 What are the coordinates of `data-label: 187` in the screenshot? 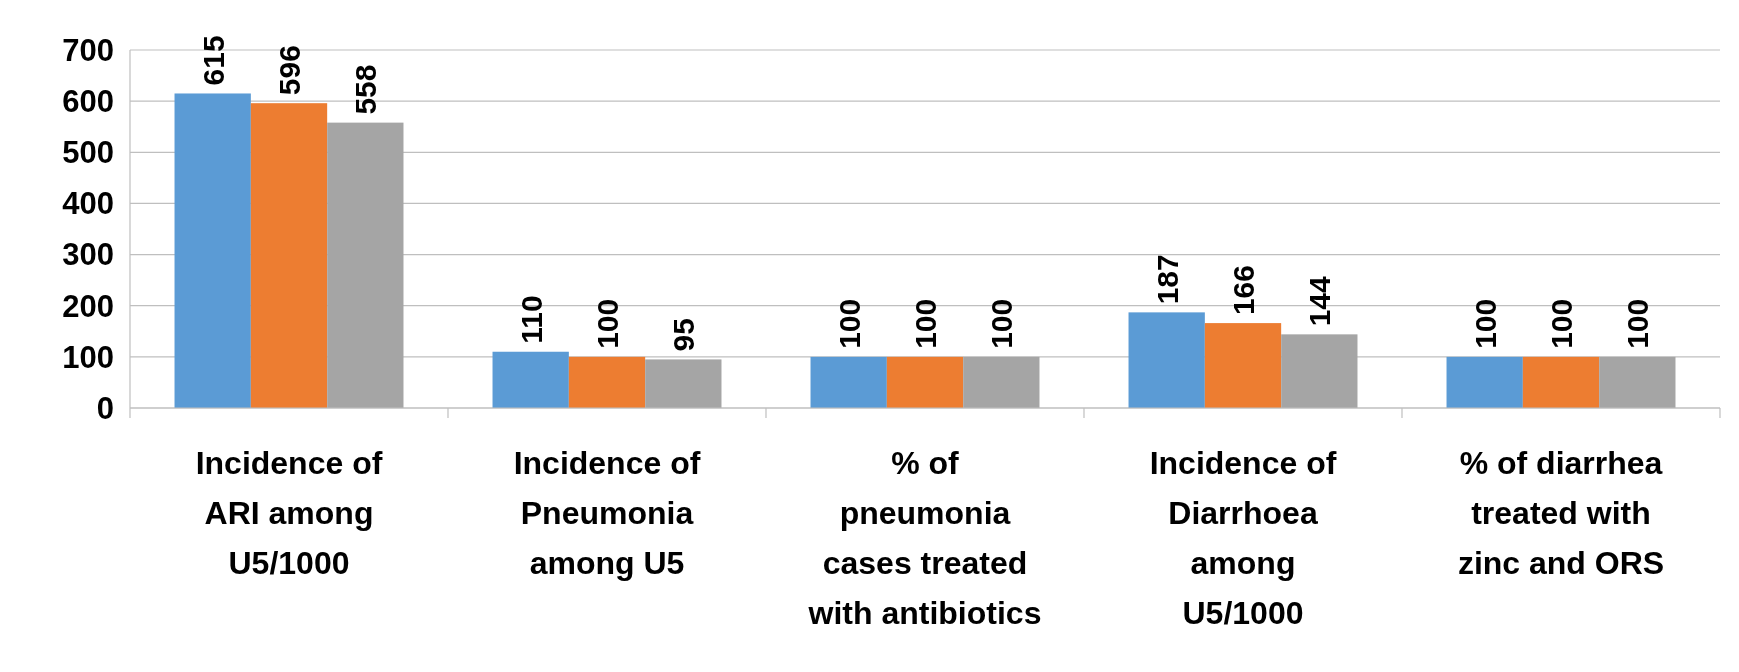 It's located at (1167, 279).